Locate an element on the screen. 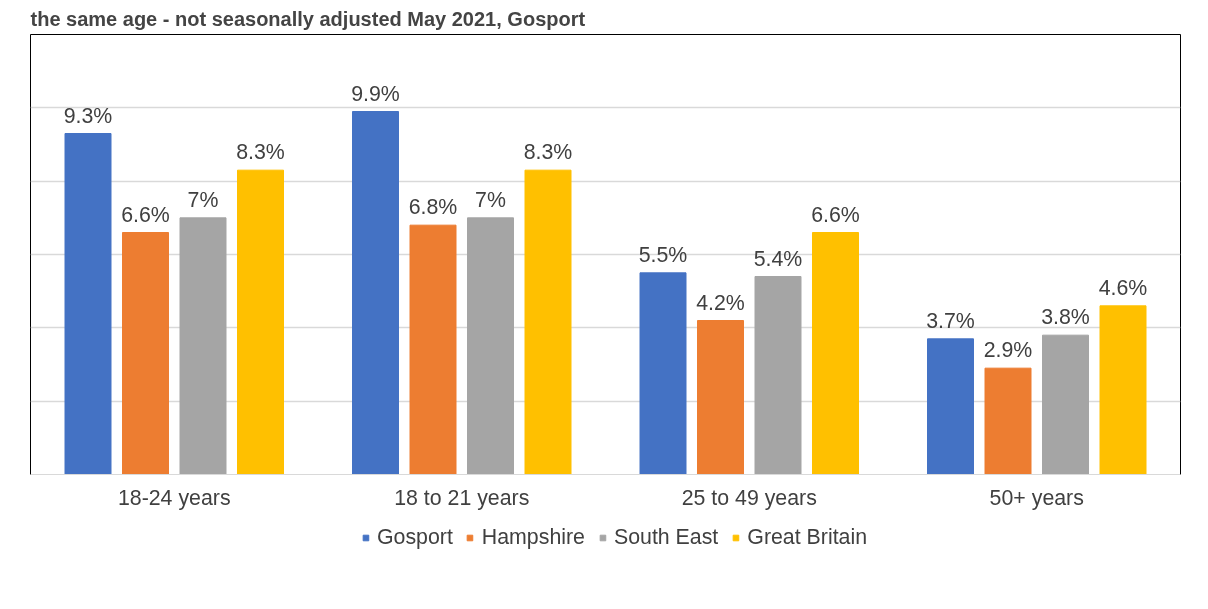 This screenshot has width=1208, height=609. data-label: 5.5% is located at coordinates (663, 254).